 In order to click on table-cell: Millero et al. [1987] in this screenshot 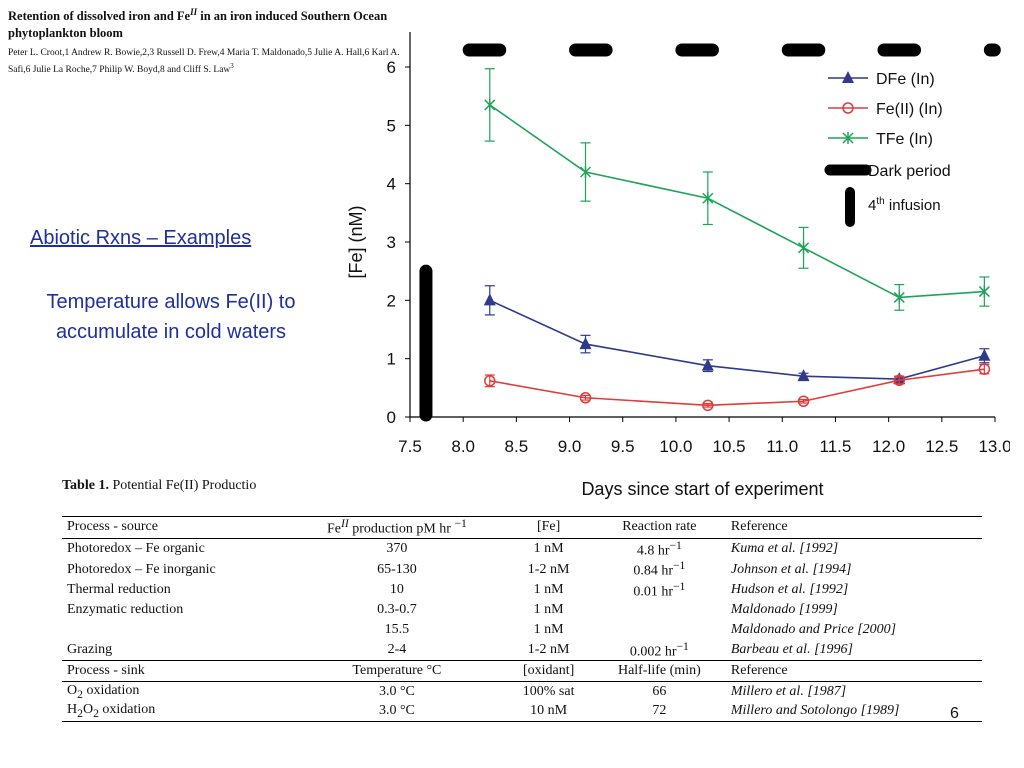, I will do `click(788, 691)`.